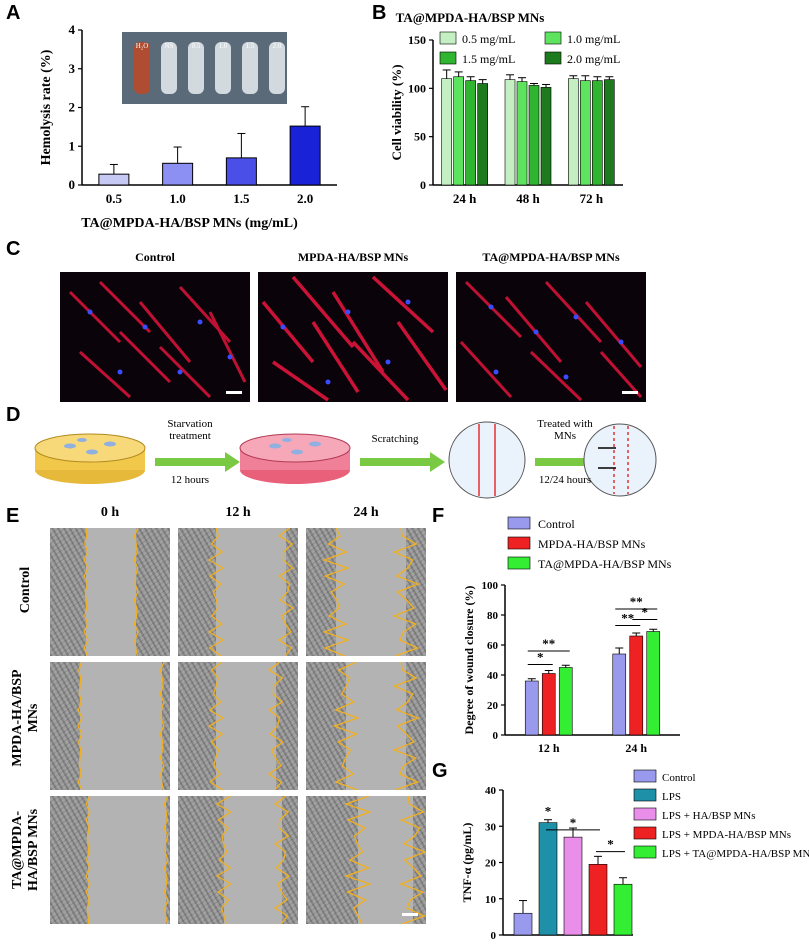 Image resolution: width=809 pixels, height=944 pixels. Describe the element at coordinates (13, 415) in the screenshot. I see `panel-label-d: D` at that location.